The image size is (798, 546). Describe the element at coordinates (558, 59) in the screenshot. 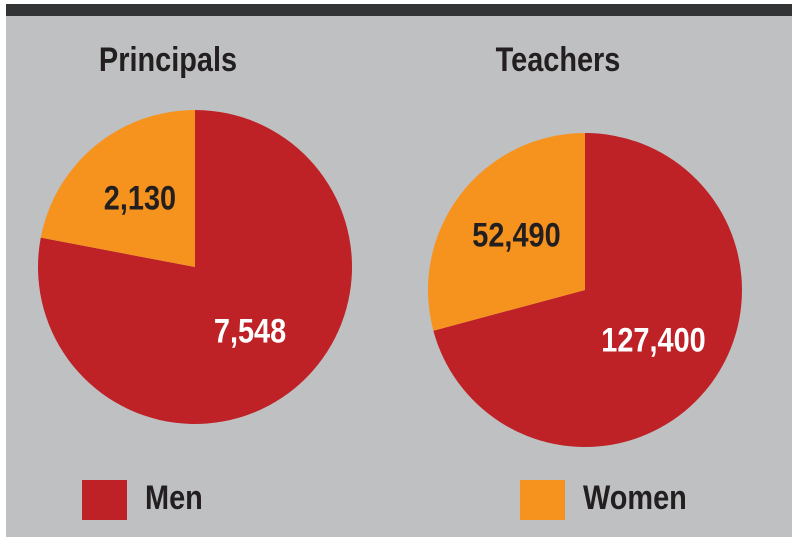

I see `chart-title: Teachers` at that location.